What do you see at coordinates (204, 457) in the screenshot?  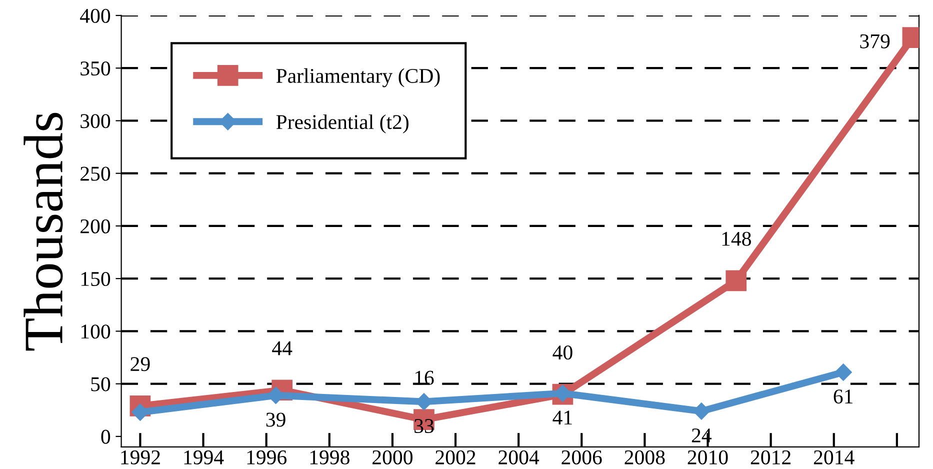 I see `x-tick-label: 1994` at bounding box center [204, 457].